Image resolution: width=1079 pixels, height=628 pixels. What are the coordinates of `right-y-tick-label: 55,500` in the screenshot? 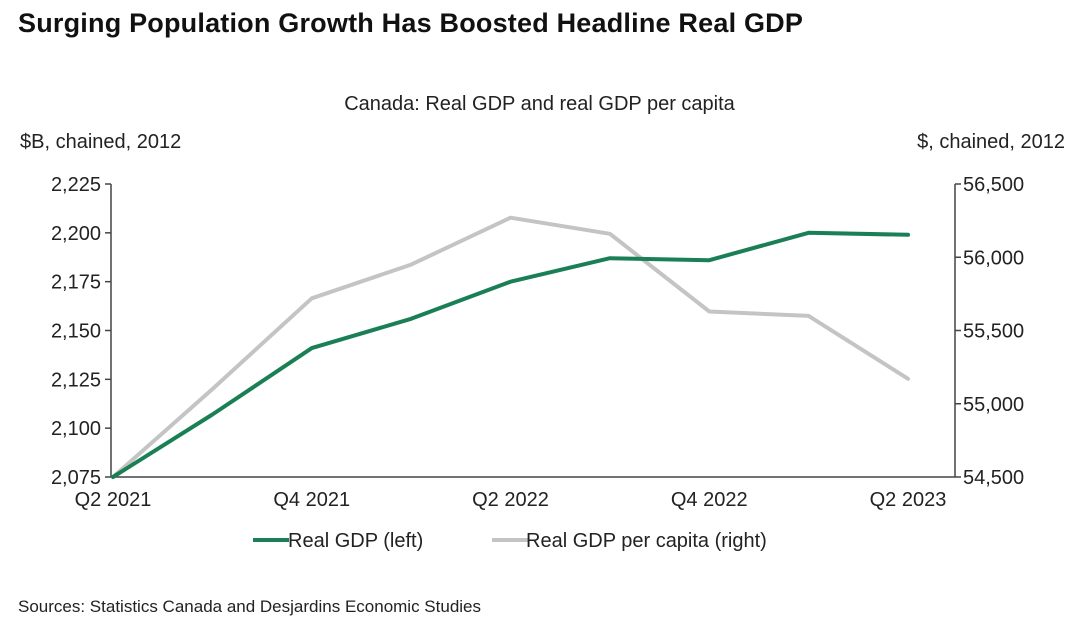 It's located at (993, 332).